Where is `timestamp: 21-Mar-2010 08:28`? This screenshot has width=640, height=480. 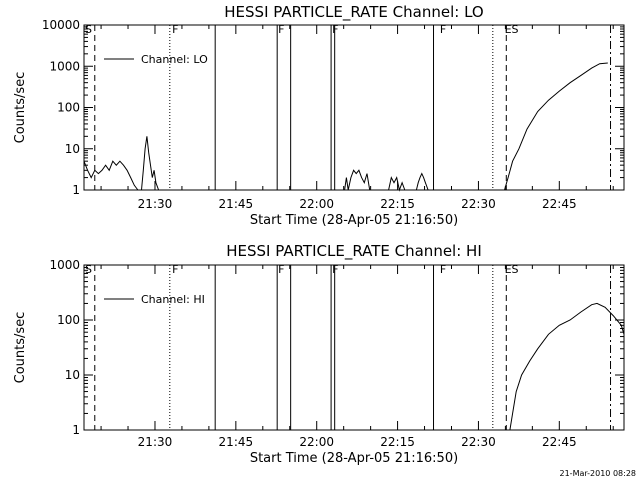 timestamp: 21-Mar-2010 08:28 is located at coordinates (598, 473).